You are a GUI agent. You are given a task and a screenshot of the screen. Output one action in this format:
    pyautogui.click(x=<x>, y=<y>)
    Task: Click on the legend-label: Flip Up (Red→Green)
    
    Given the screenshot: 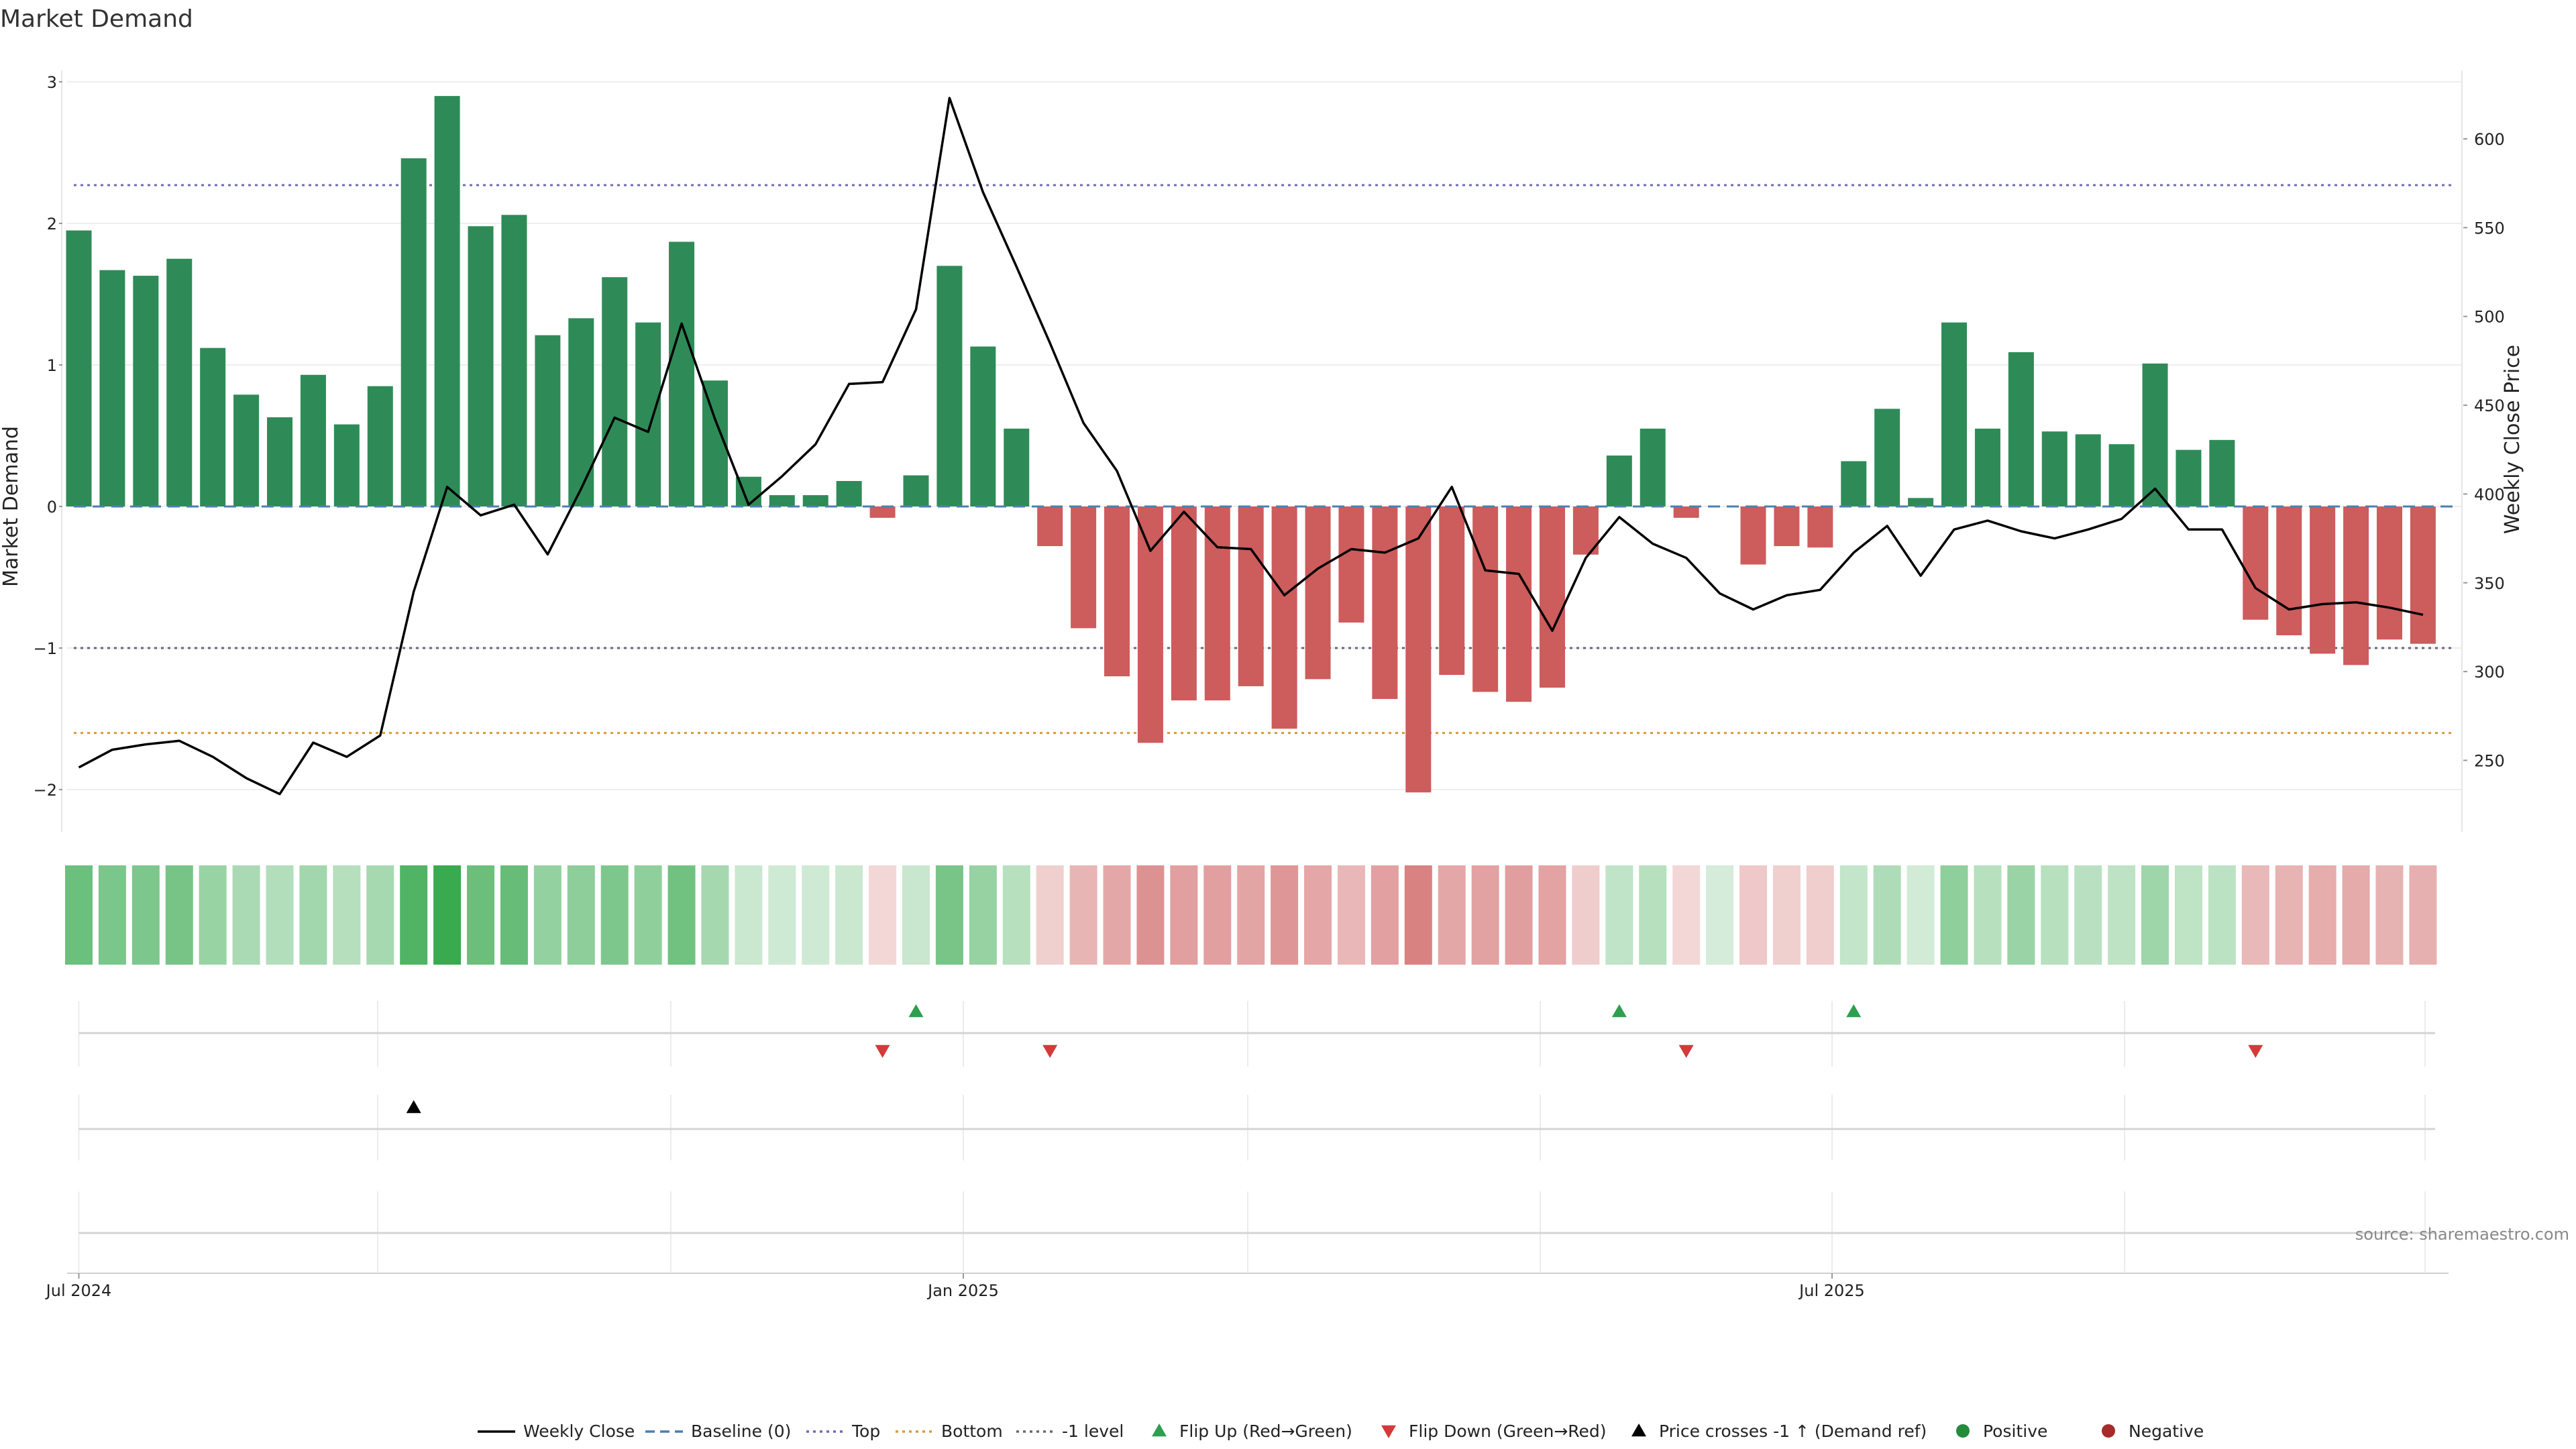 What is the action you would take?
    pyautogui.click(x=1265, y=1431)
    